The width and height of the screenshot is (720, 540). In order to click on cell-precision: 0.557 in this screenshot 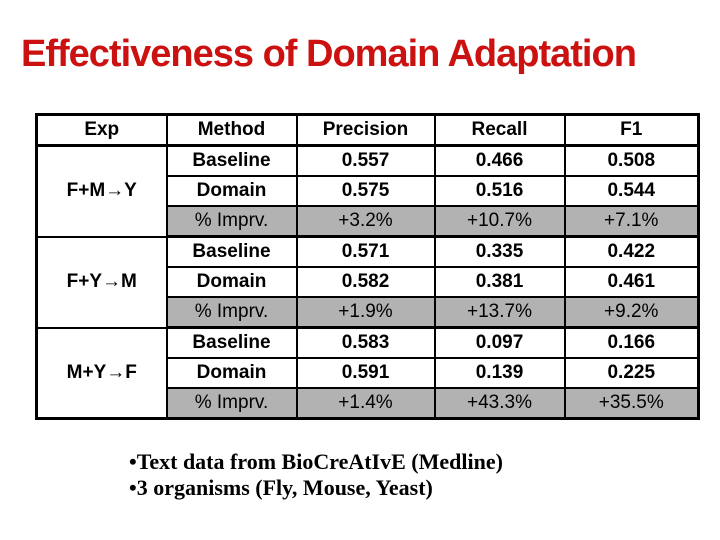, I will do `click(365, 160)`.